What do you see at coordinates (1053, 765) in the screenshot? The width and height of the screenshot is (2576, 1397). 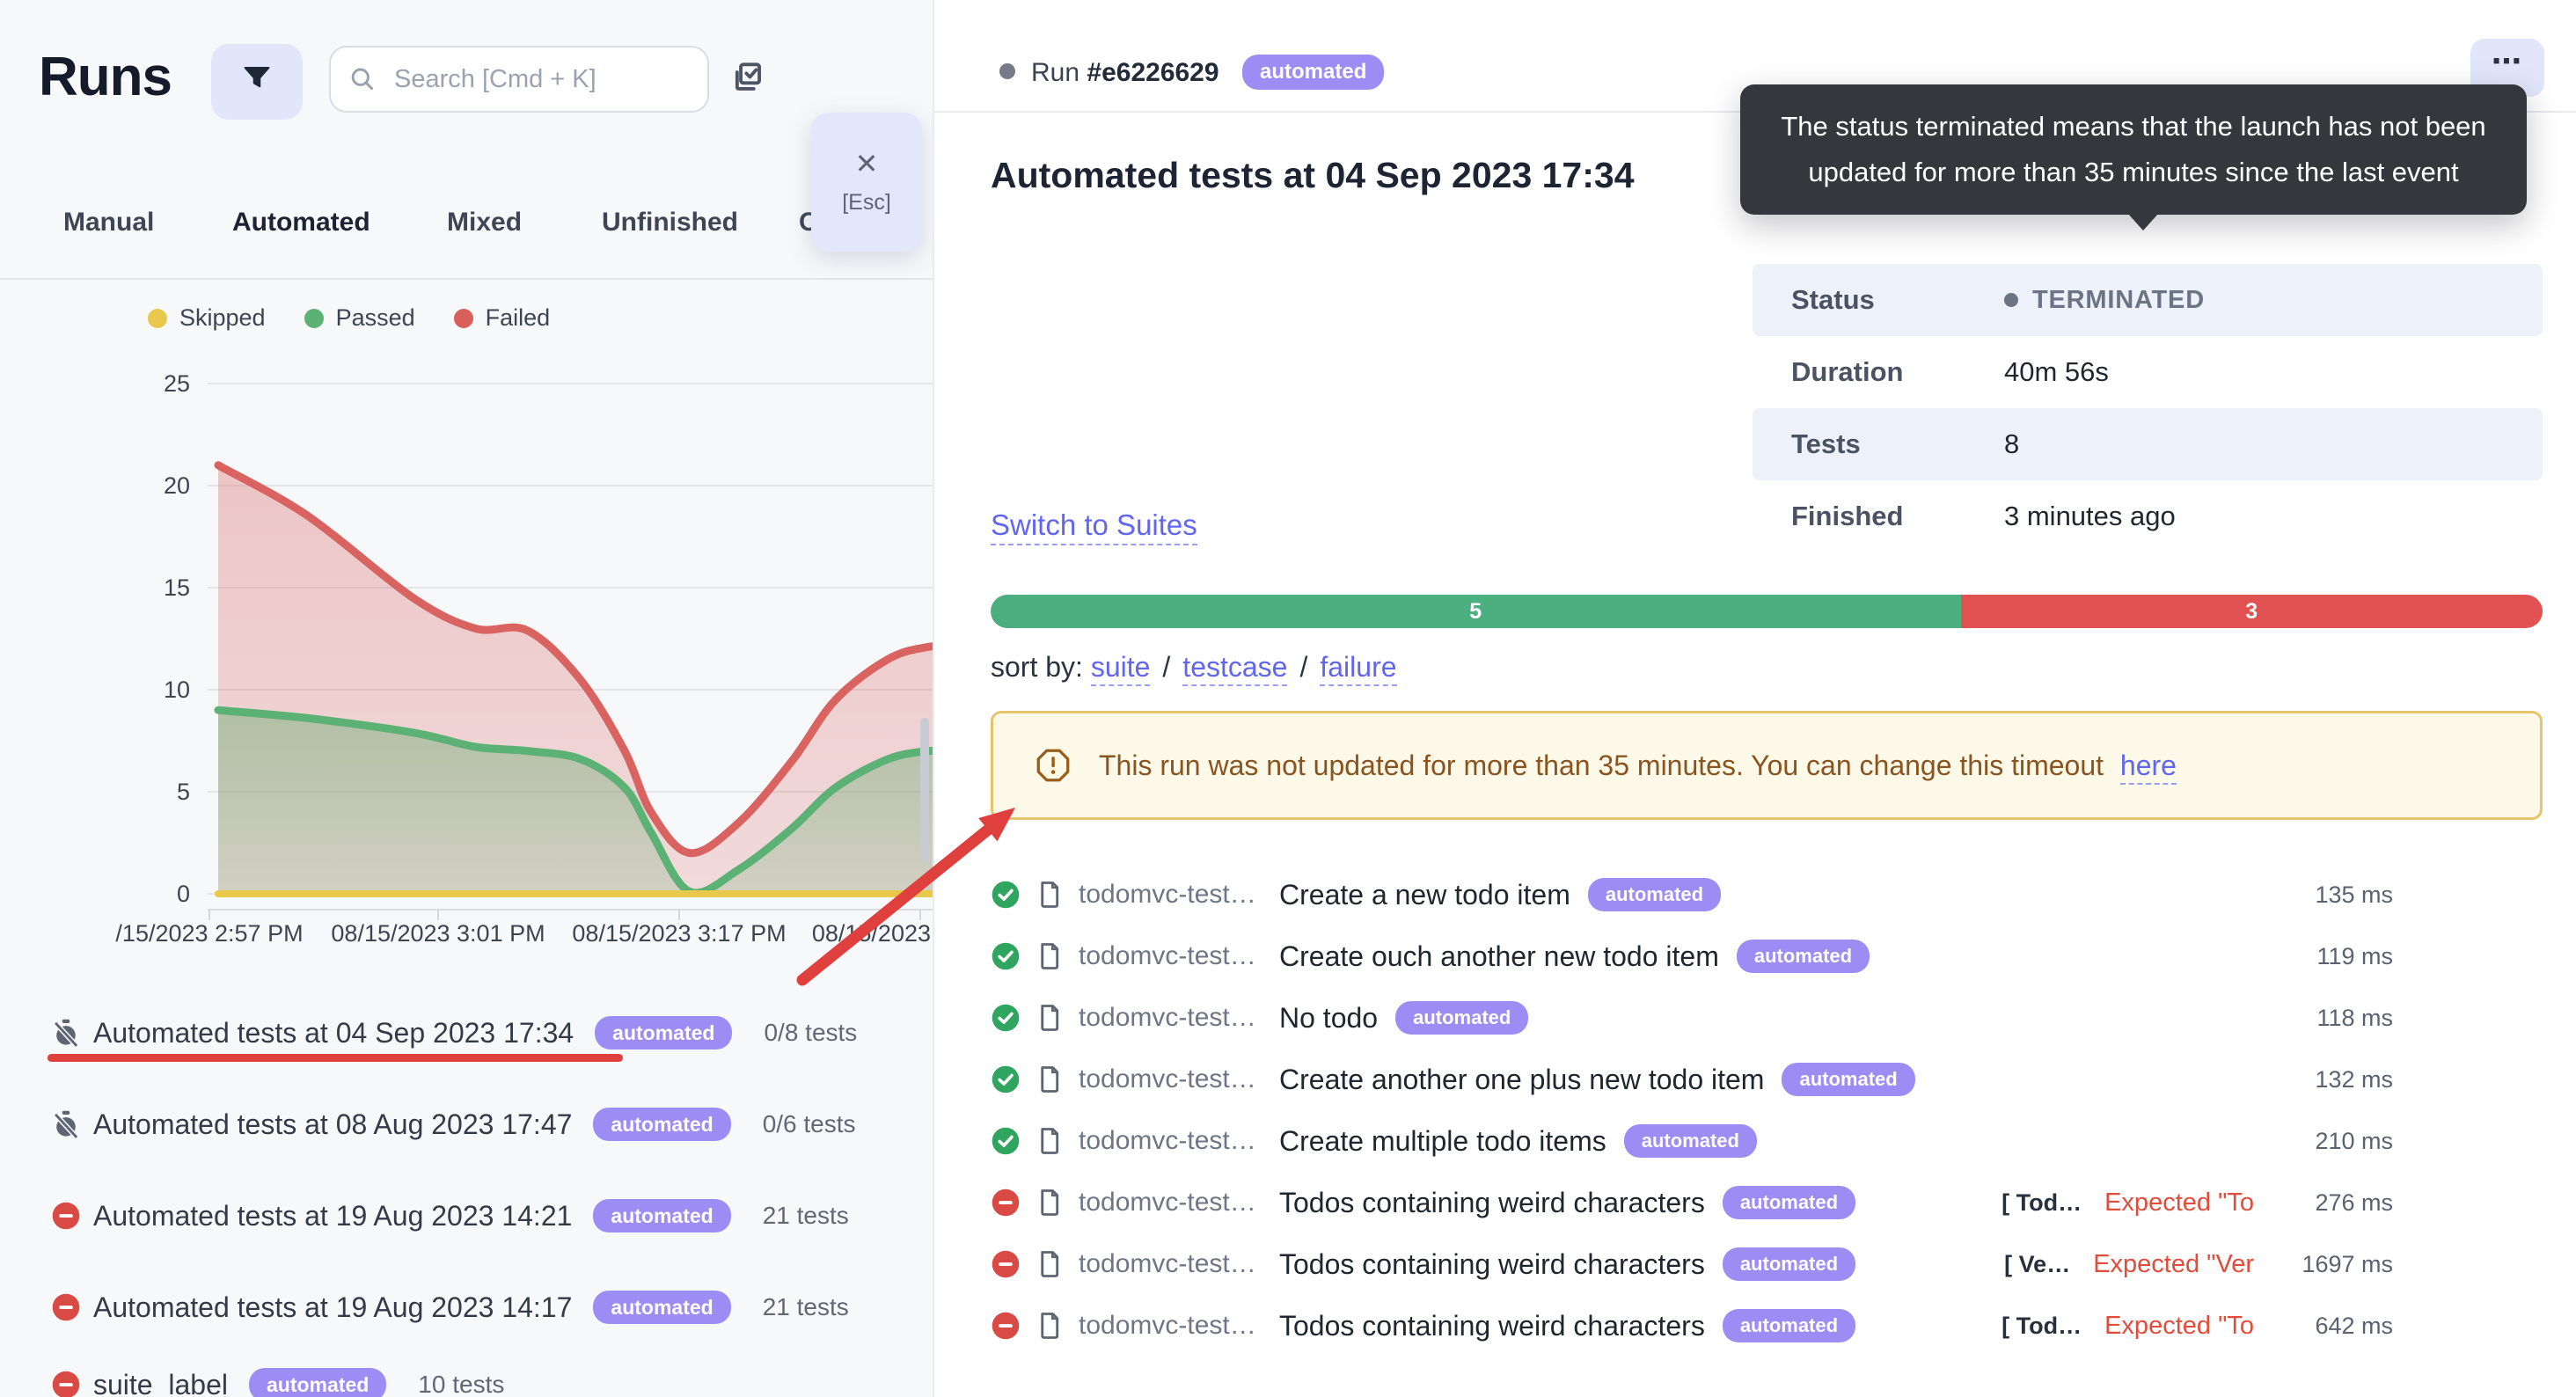 I see `warning-icon` at bounding box center [1053, 765].